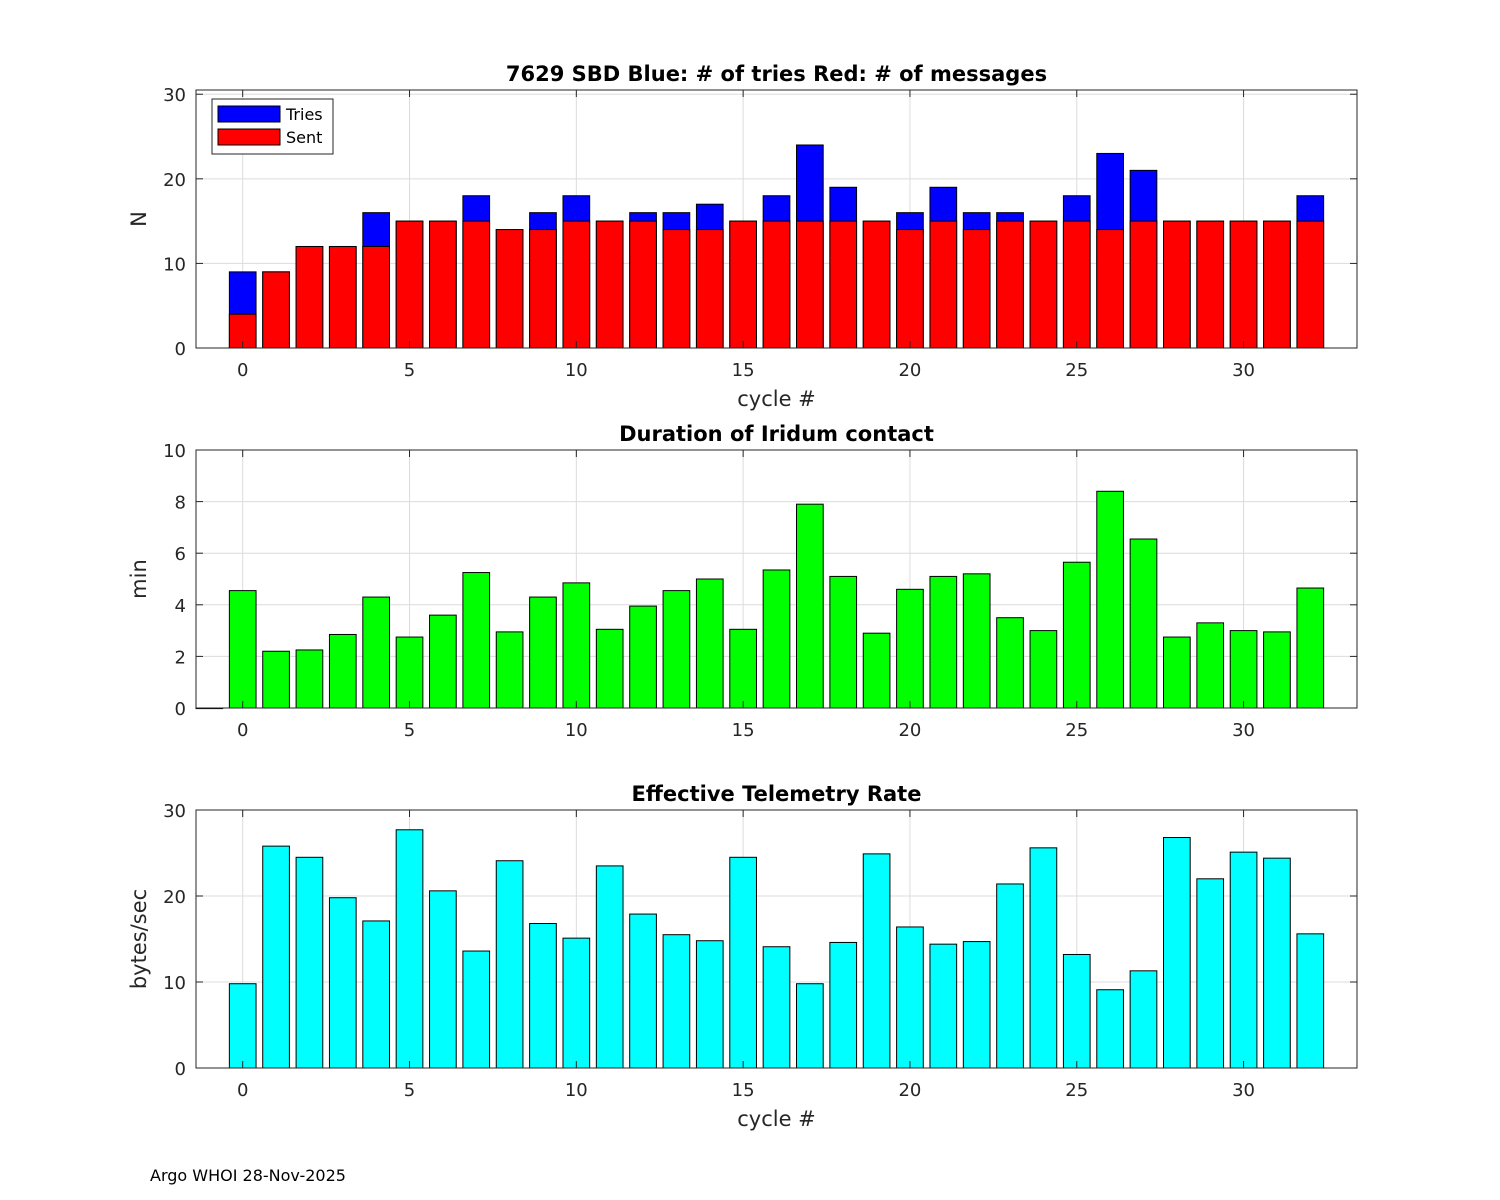 This screenshot has width=1500, height=1200. What do you see at coordinates (249, 137) in the screenshot?
I see `legend-swatch-sent` at bounding box center [249, 137].